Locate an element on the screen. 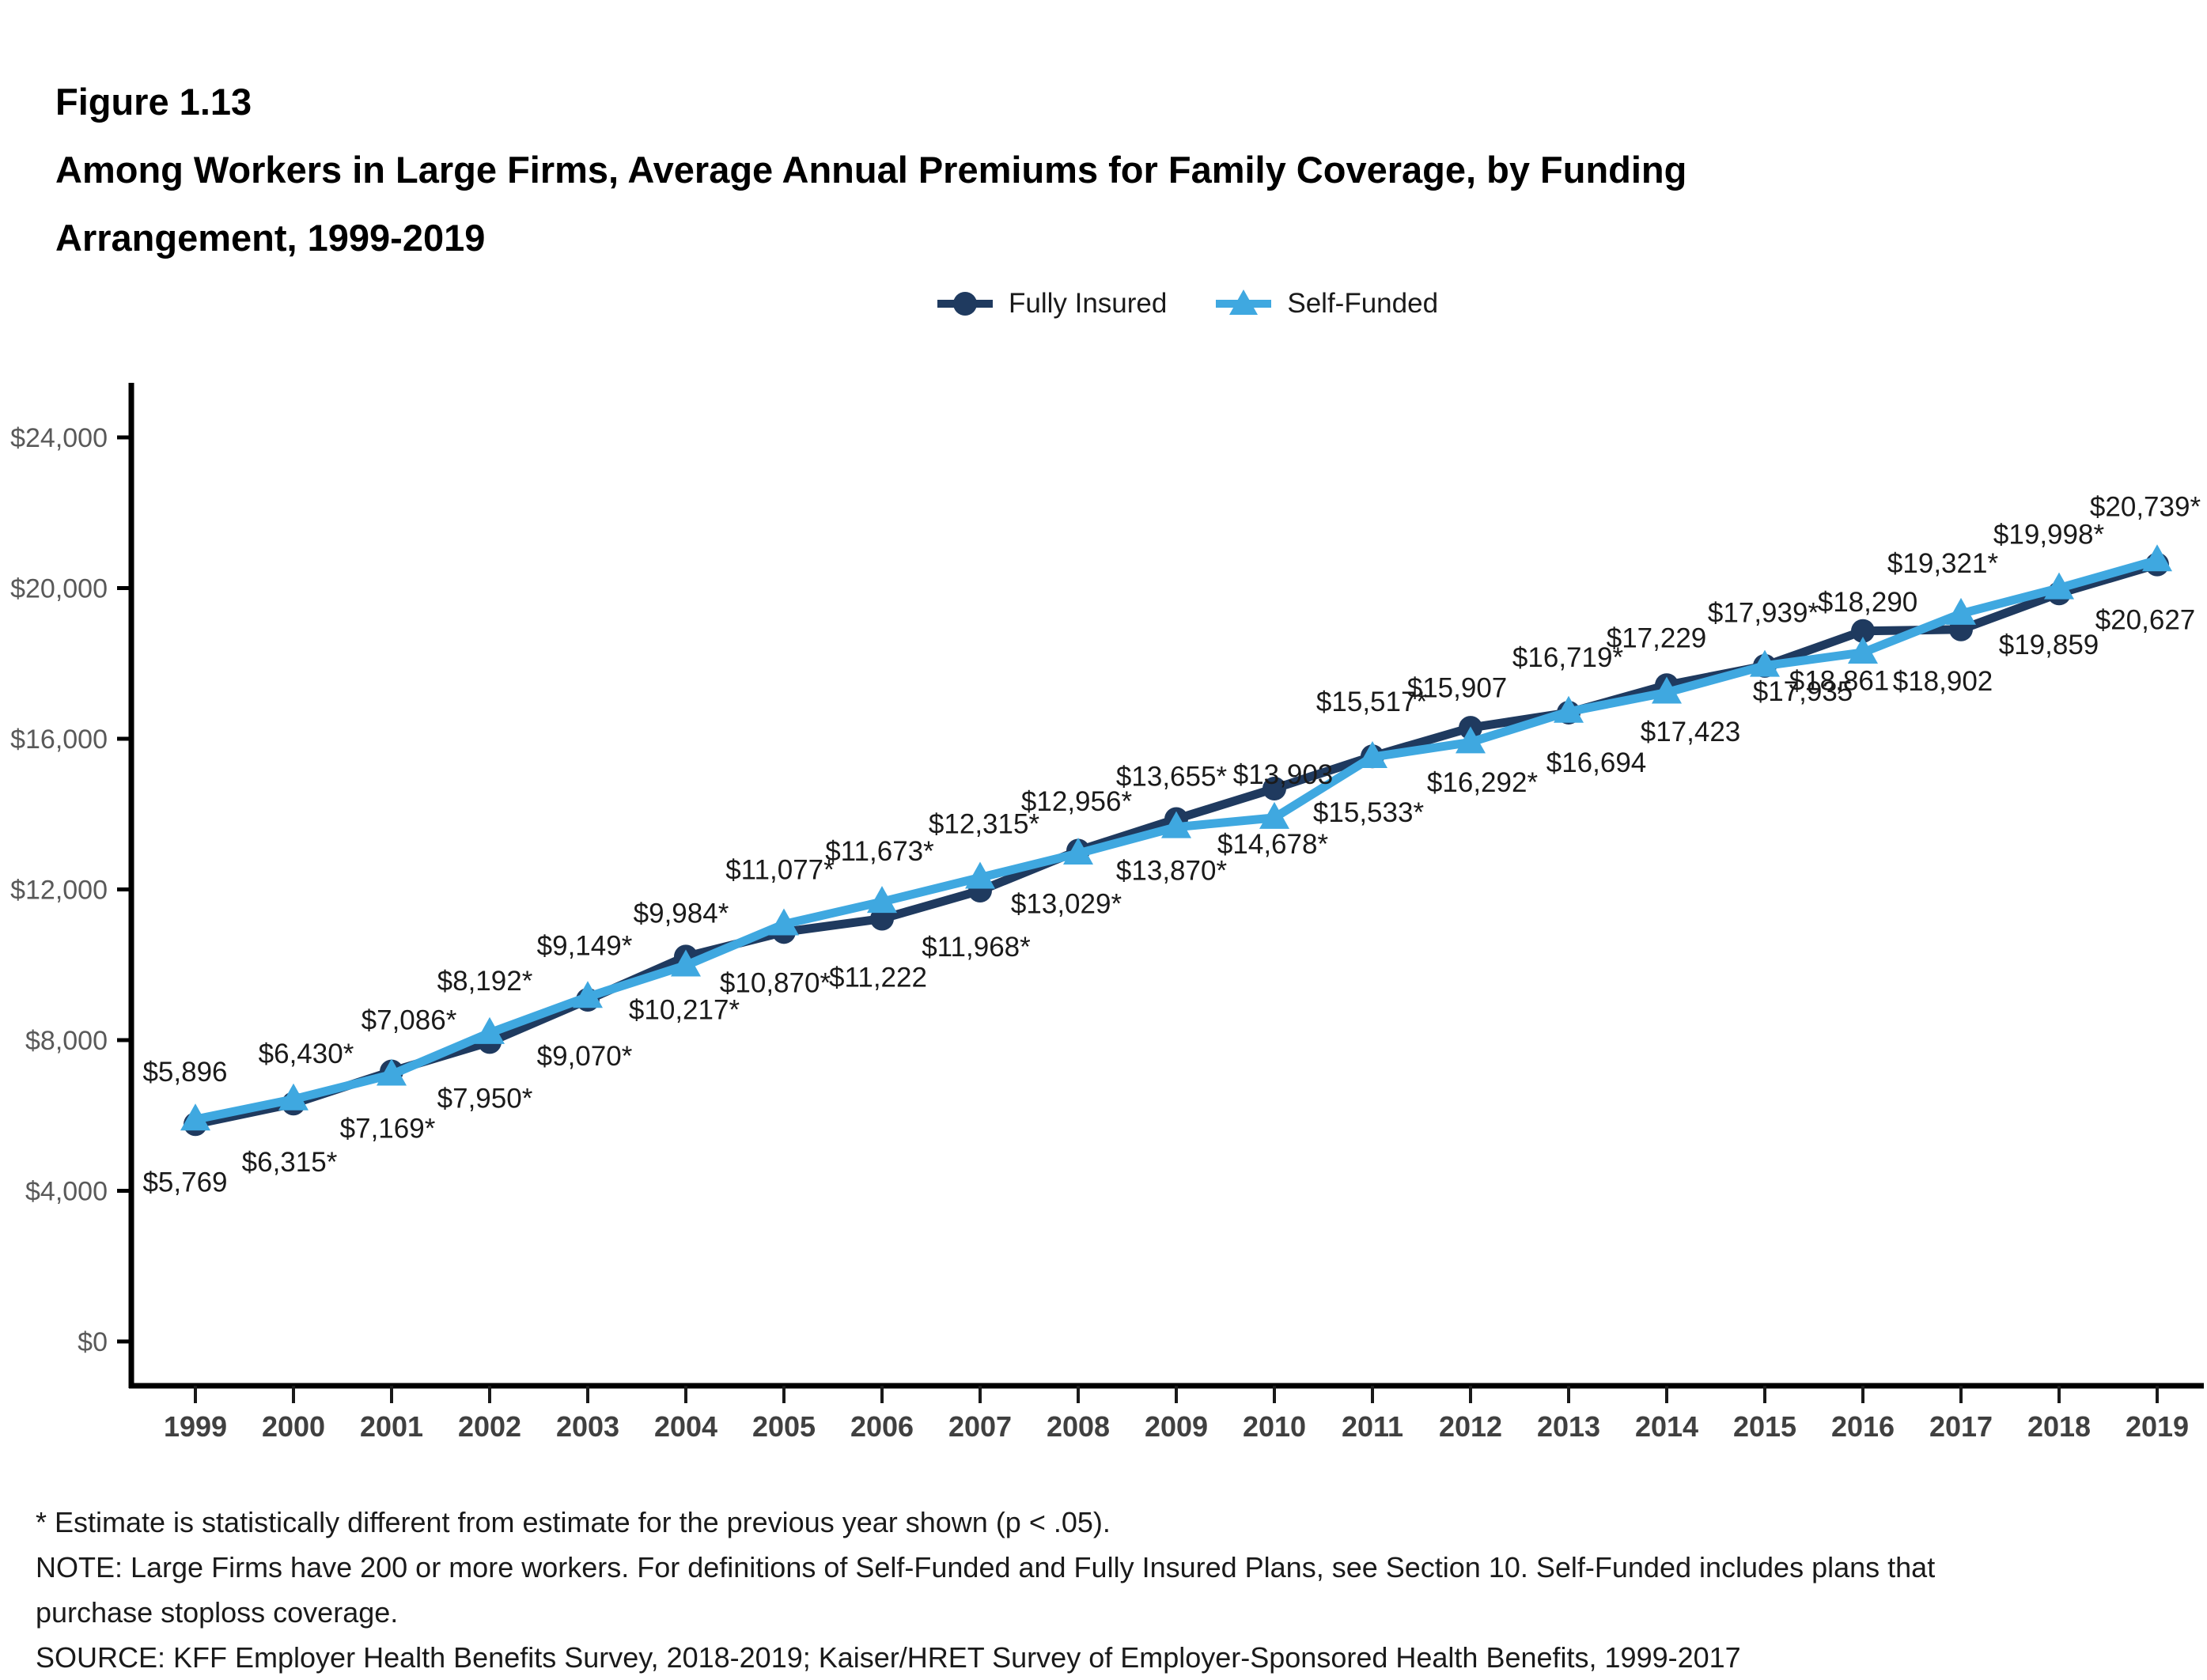 This screenshot has width=2207, height=1680. fully-insured-data-label-2014: $17,423 is located at coordinates (1691, 732).